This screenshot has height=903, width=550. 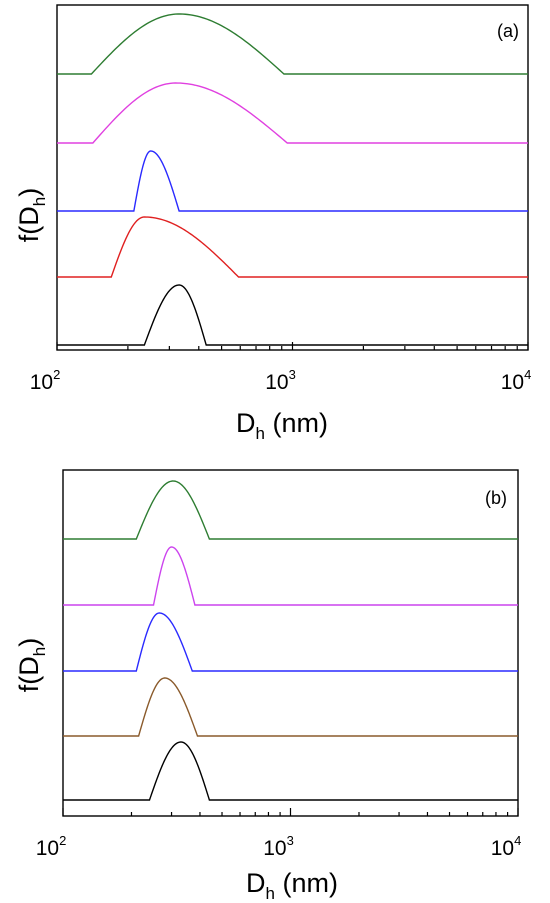 What do you see at coordinates (51, 846) in the screenshot?
I see `panel-b-tick-label-1: 10²` at bounding box center [51, 846].